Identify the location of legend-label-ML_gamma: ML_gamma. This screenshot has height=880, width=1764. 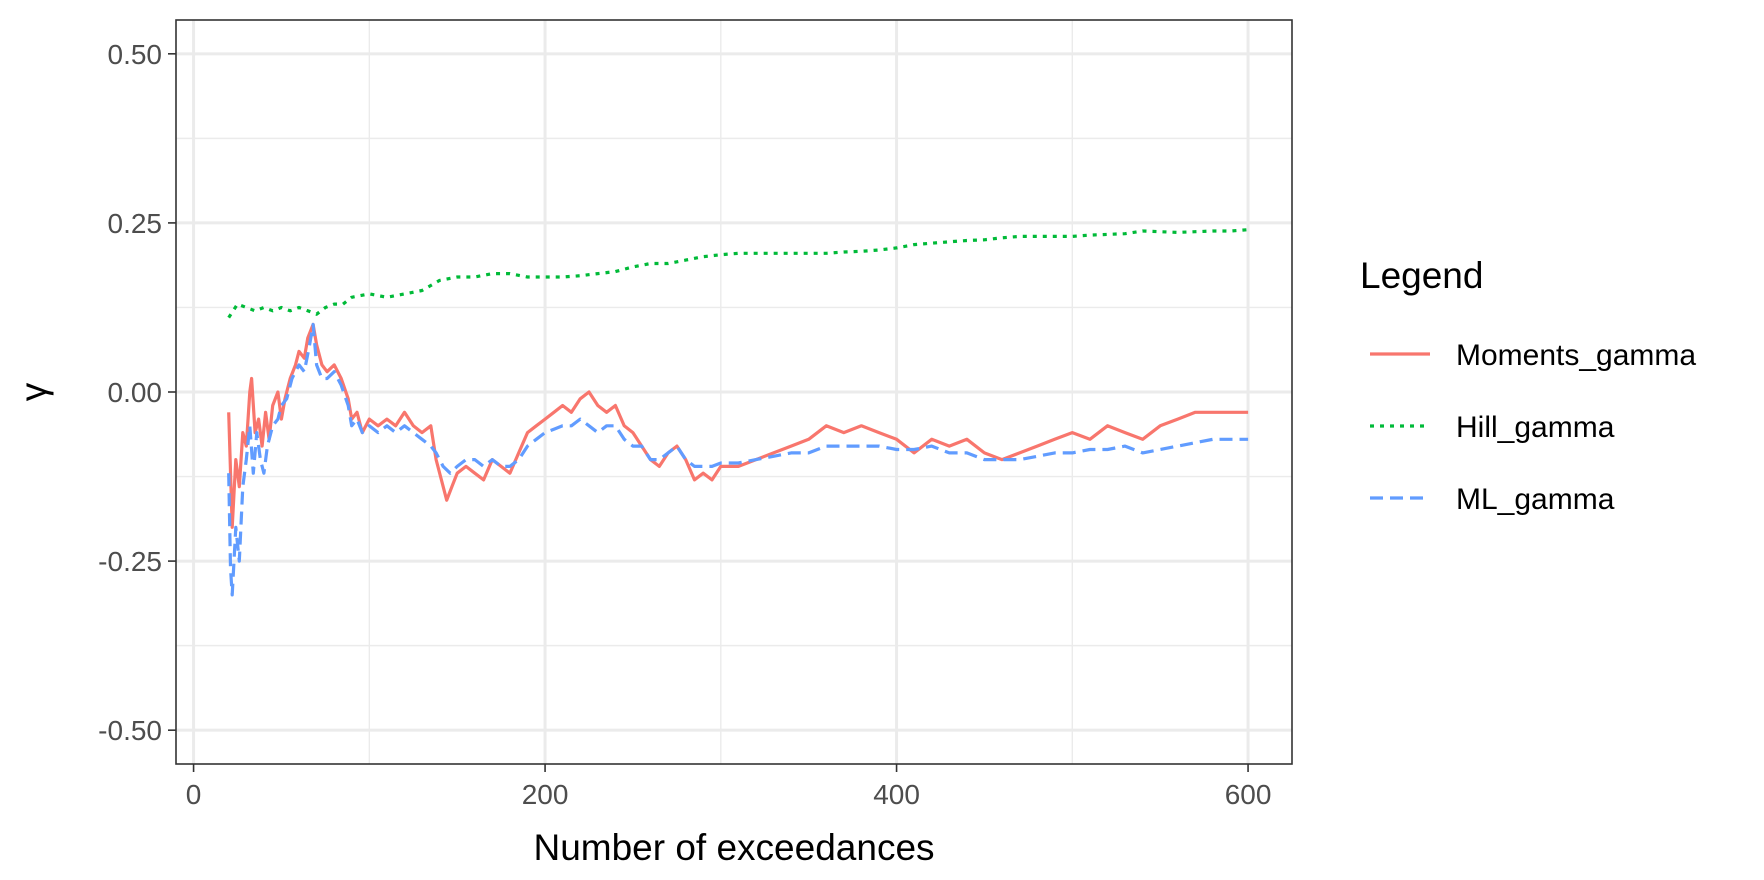
(1535, 499).